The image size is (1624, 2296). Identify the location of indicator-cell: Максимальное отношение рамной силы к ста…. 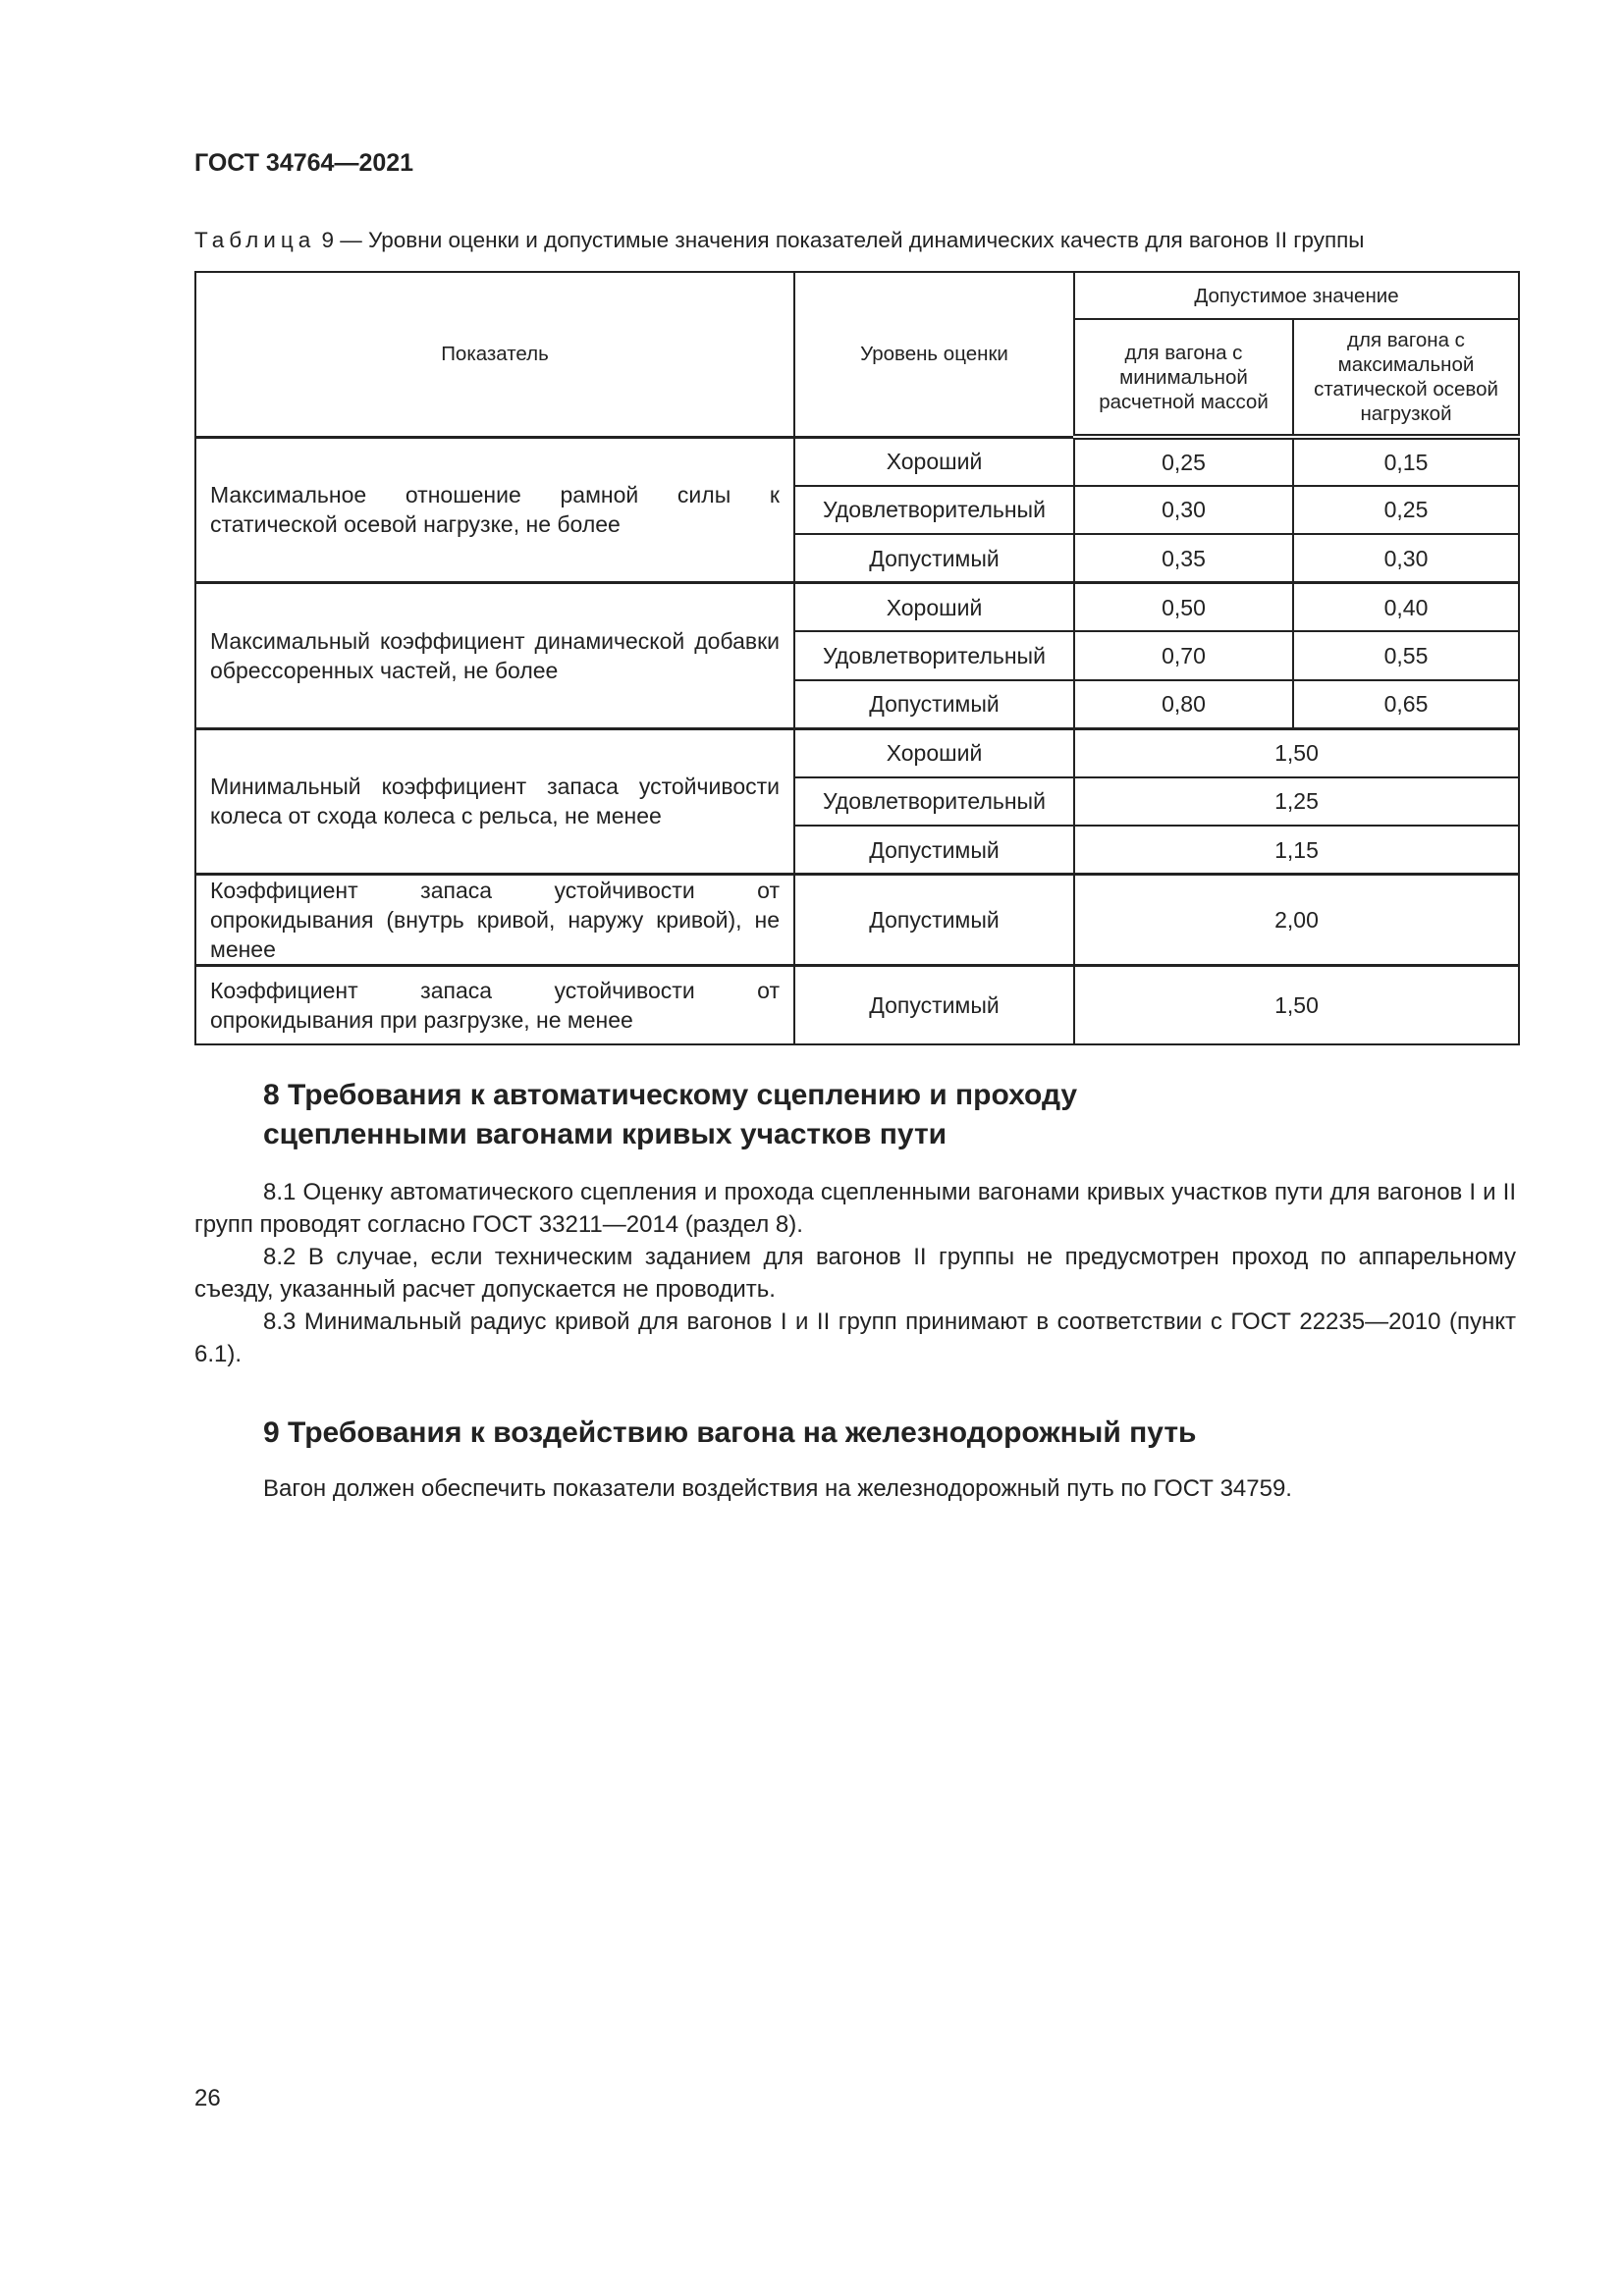
(494, 509).